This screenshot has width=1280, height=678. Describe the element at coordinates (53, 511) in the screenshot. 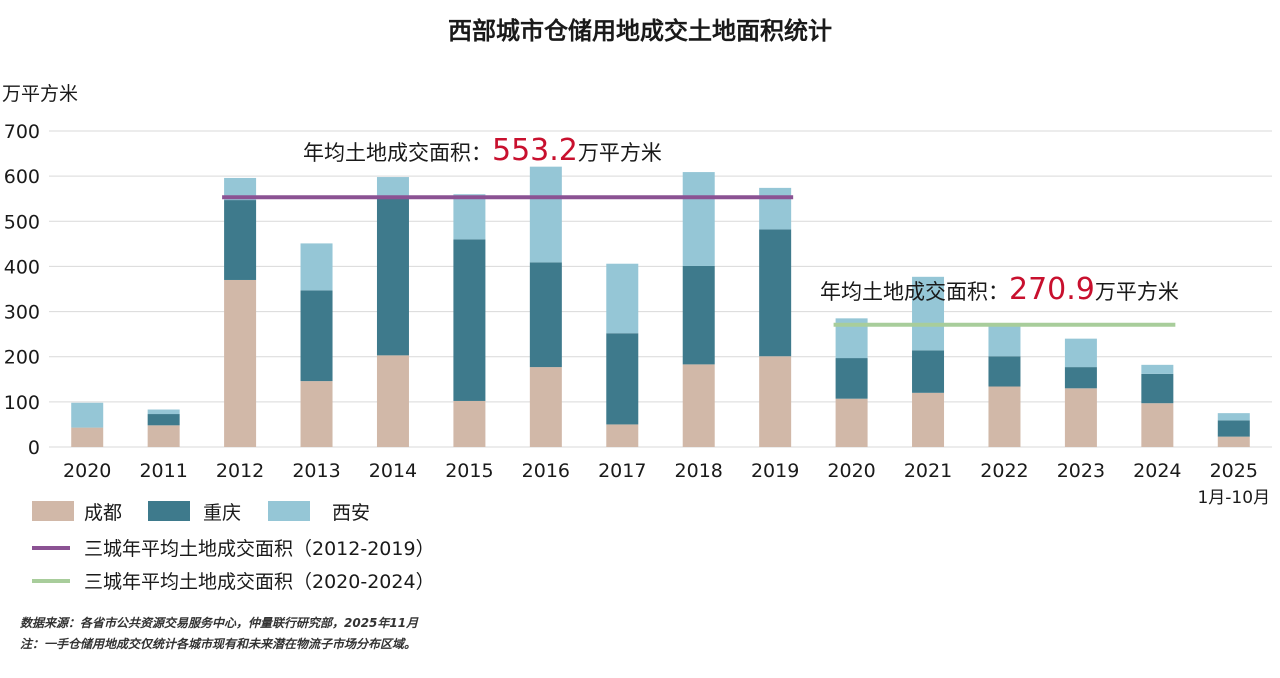

I see `legend-swatch-chengdu` at that location.